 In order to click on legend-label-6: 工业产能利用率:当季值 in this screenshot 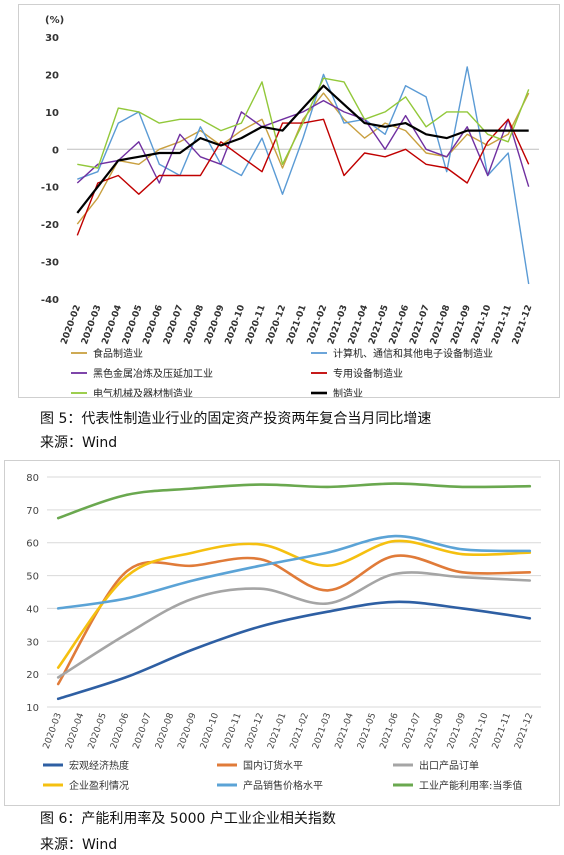, I will do `click(470, 785)`.